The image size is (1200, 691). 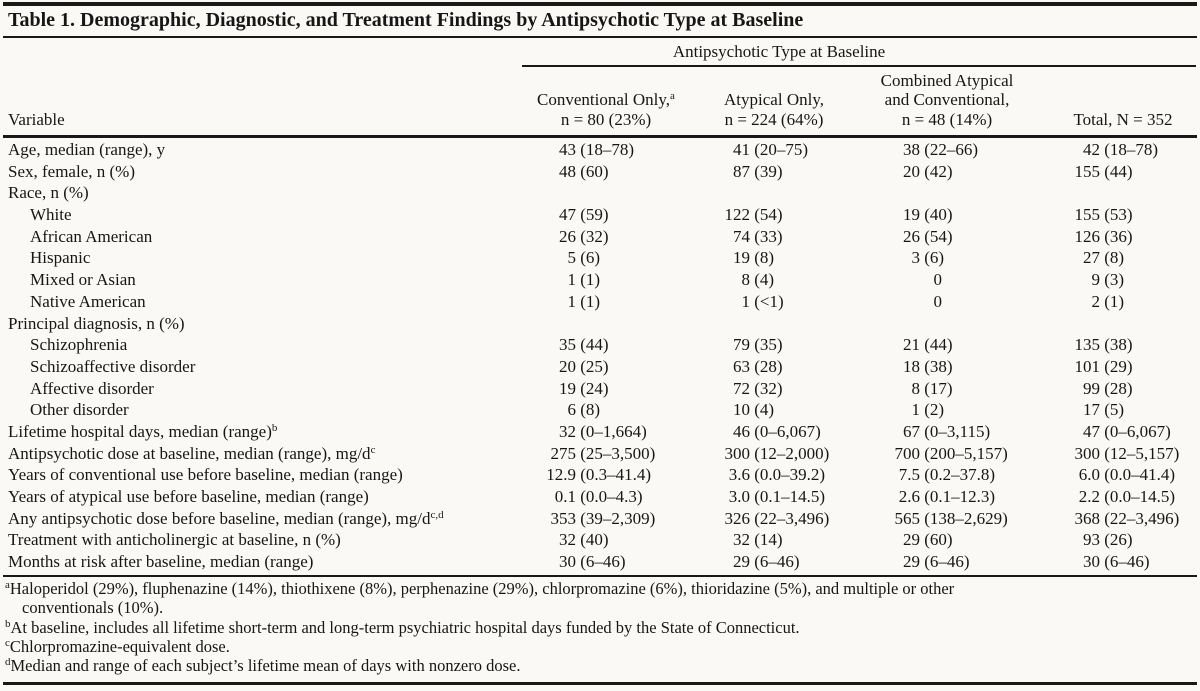 What do you see at coordinates (572, 258) in the screenshot?
I see `cell-number: 5` at bounding box center [572, 258].